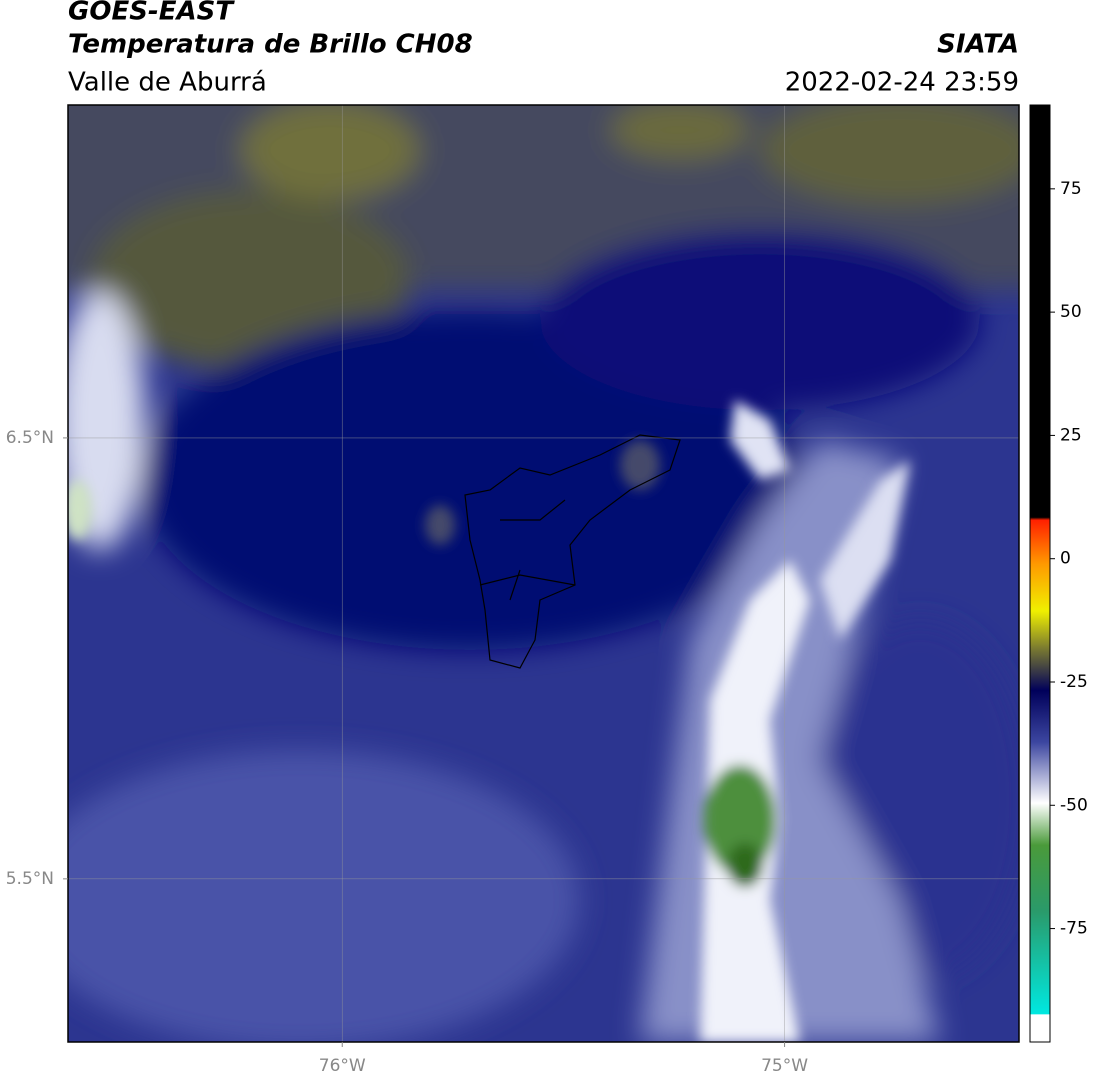 The width and height of the screenshot is (1094, 1082). What do you see at coordinates (1071, 189) in the screenshot?
I see `colorbar-tick-label: 75` at bounding box center [1071, 189].